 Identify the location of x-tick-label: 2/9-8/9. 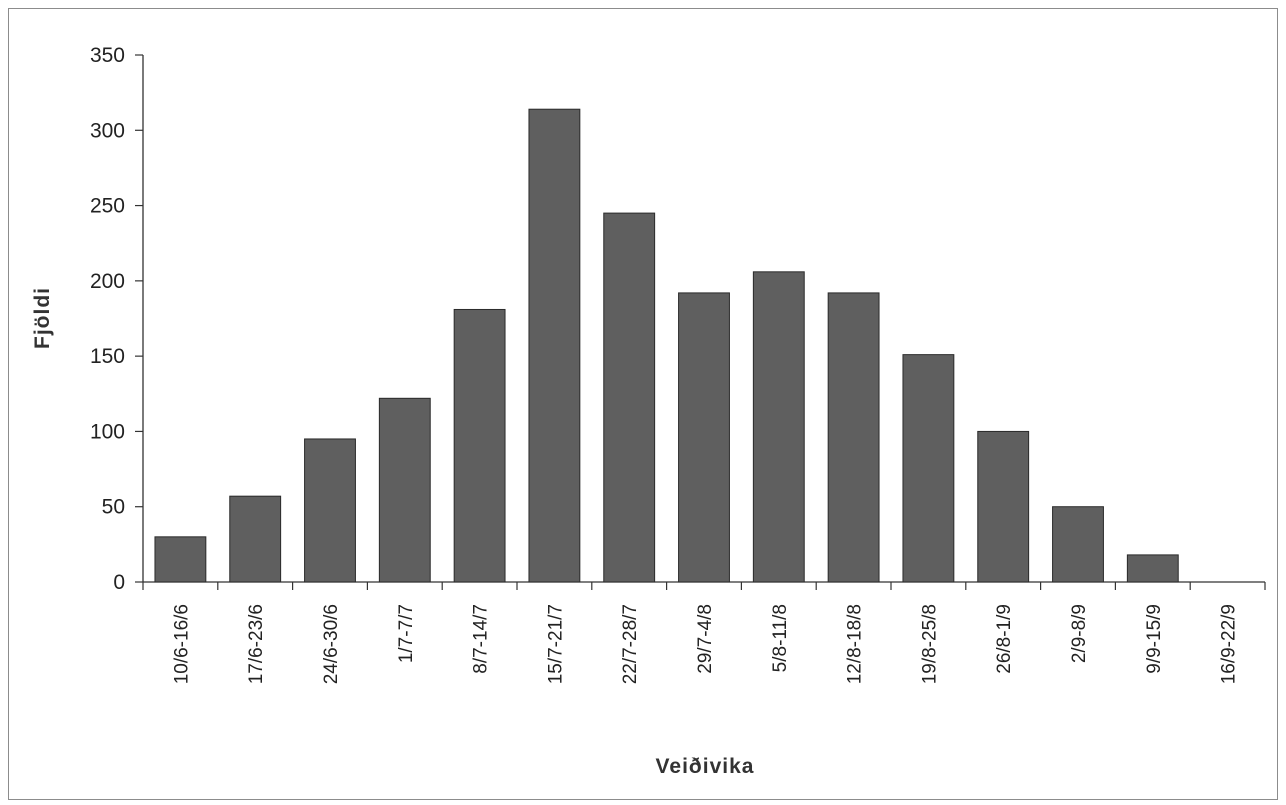
(1079, 633).